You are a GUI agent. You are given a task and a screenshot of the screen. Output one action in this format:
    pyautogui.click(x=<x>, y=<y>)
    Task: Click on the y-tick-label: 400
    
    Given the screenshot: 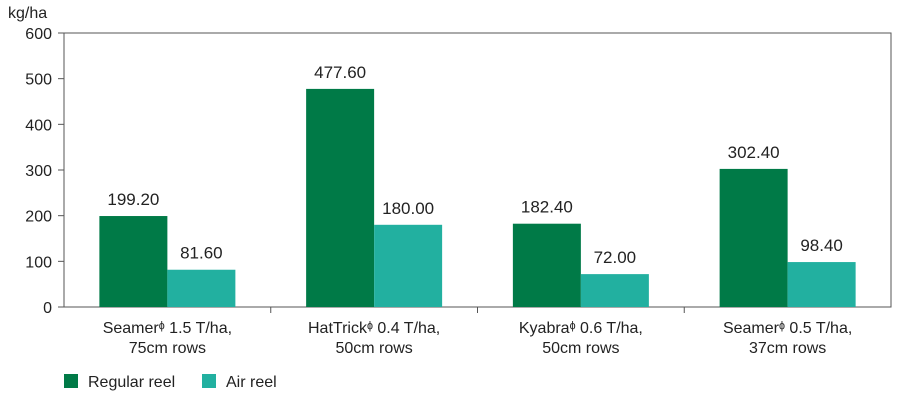 What is the action you would take?
    pyautogui.click(x=38, y=125)
    